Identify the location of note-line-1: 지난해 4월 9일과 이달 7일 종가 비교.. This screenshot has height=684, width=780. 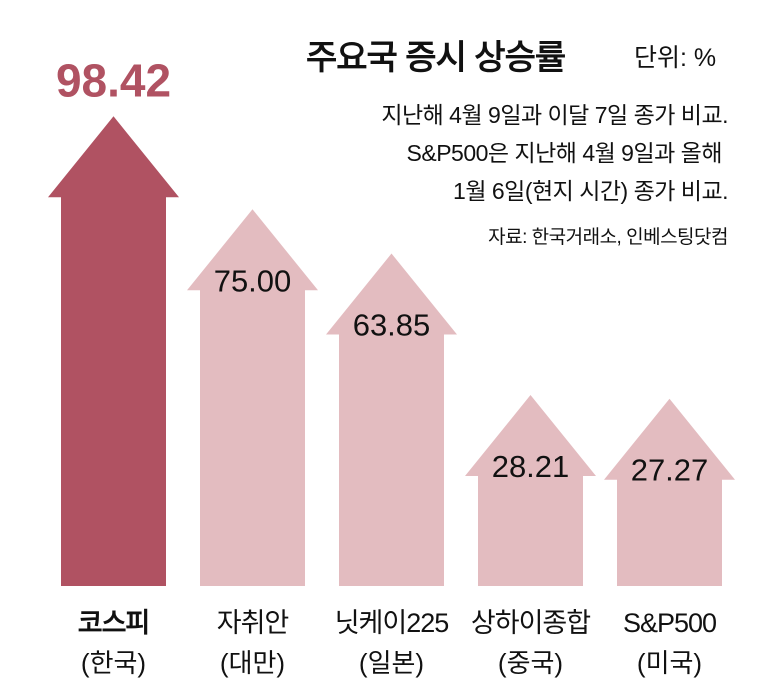
(554, 115).